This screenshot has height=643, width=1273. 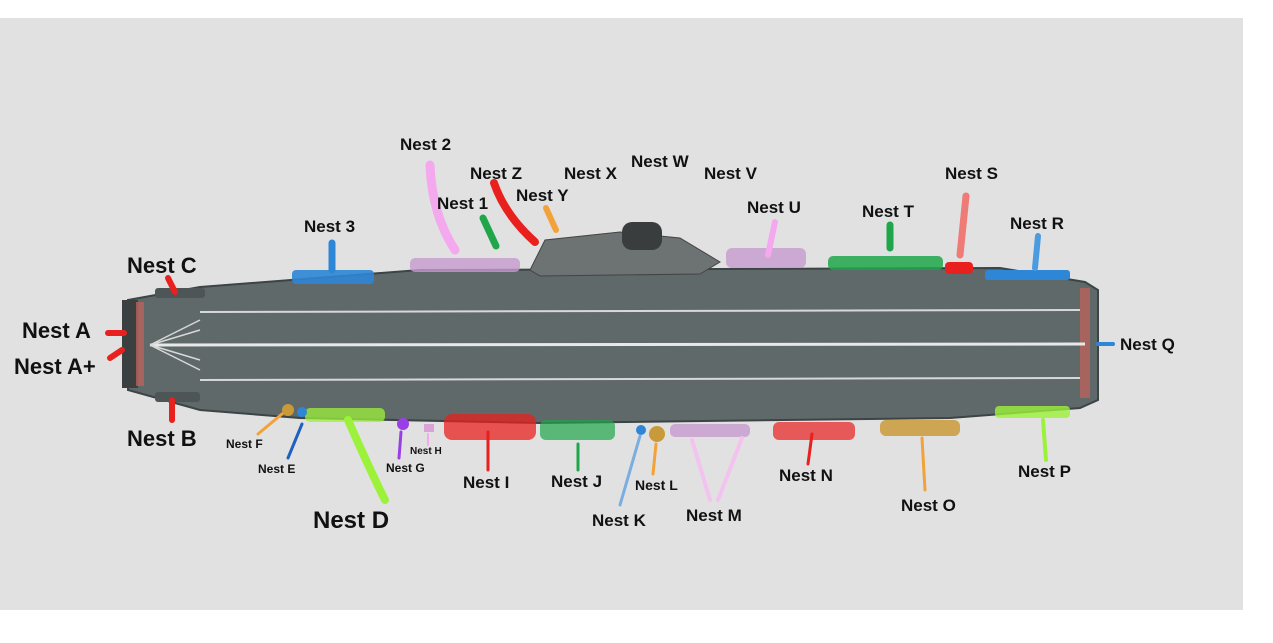 I want to click on nest-e-marker, so click(x=295, y=441).